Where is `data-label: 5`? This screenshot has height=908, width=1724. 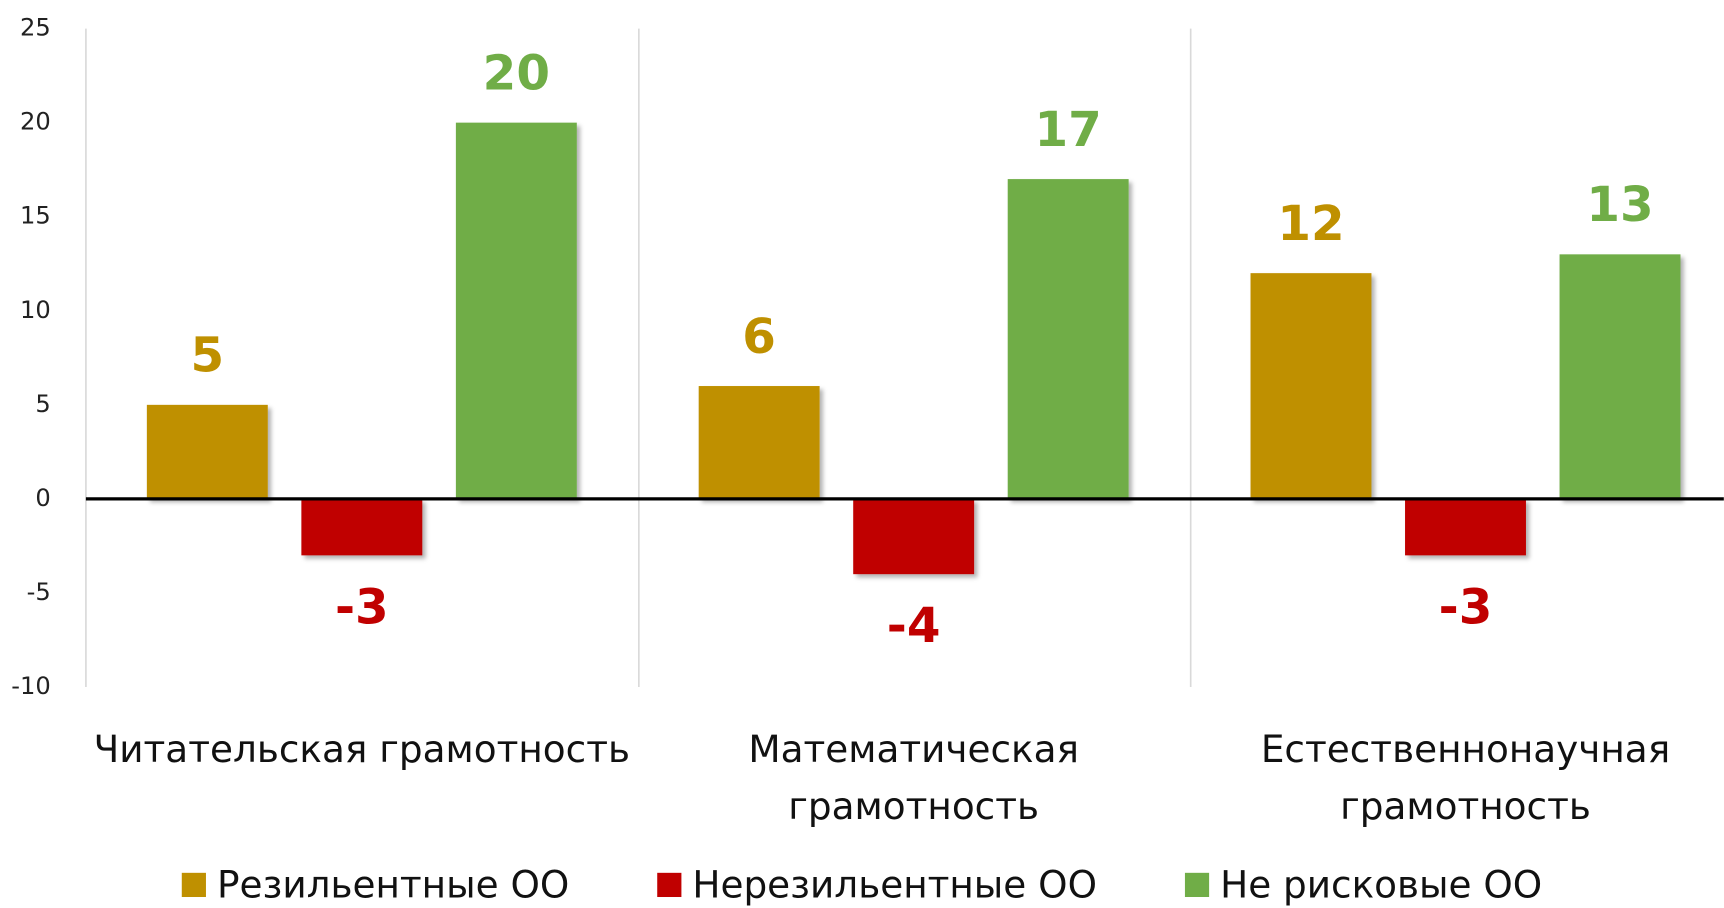
data-label: 5 is located at coordinates (207, 356).